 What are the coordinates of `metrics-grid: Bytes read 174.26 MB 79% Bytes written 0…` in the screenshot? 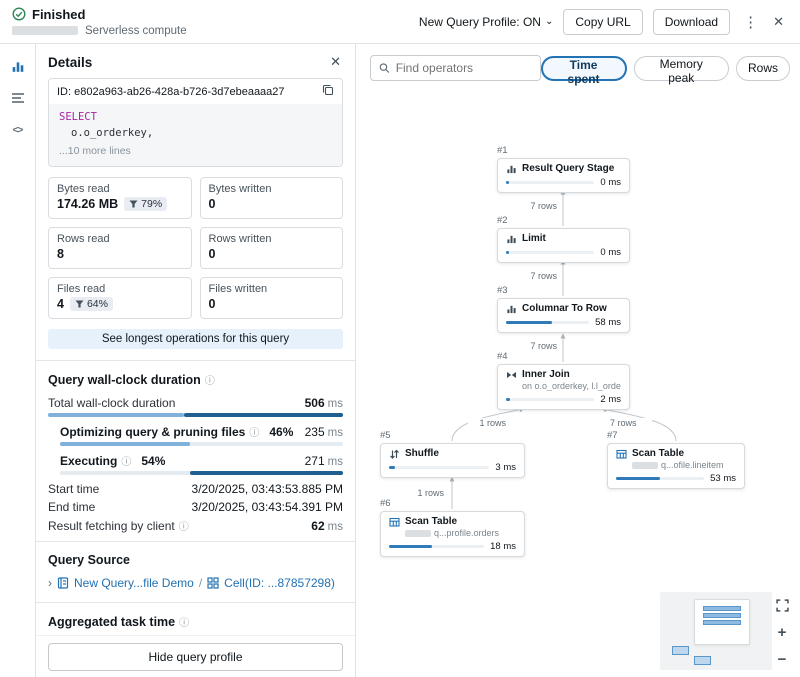 It's located at (195, 248).